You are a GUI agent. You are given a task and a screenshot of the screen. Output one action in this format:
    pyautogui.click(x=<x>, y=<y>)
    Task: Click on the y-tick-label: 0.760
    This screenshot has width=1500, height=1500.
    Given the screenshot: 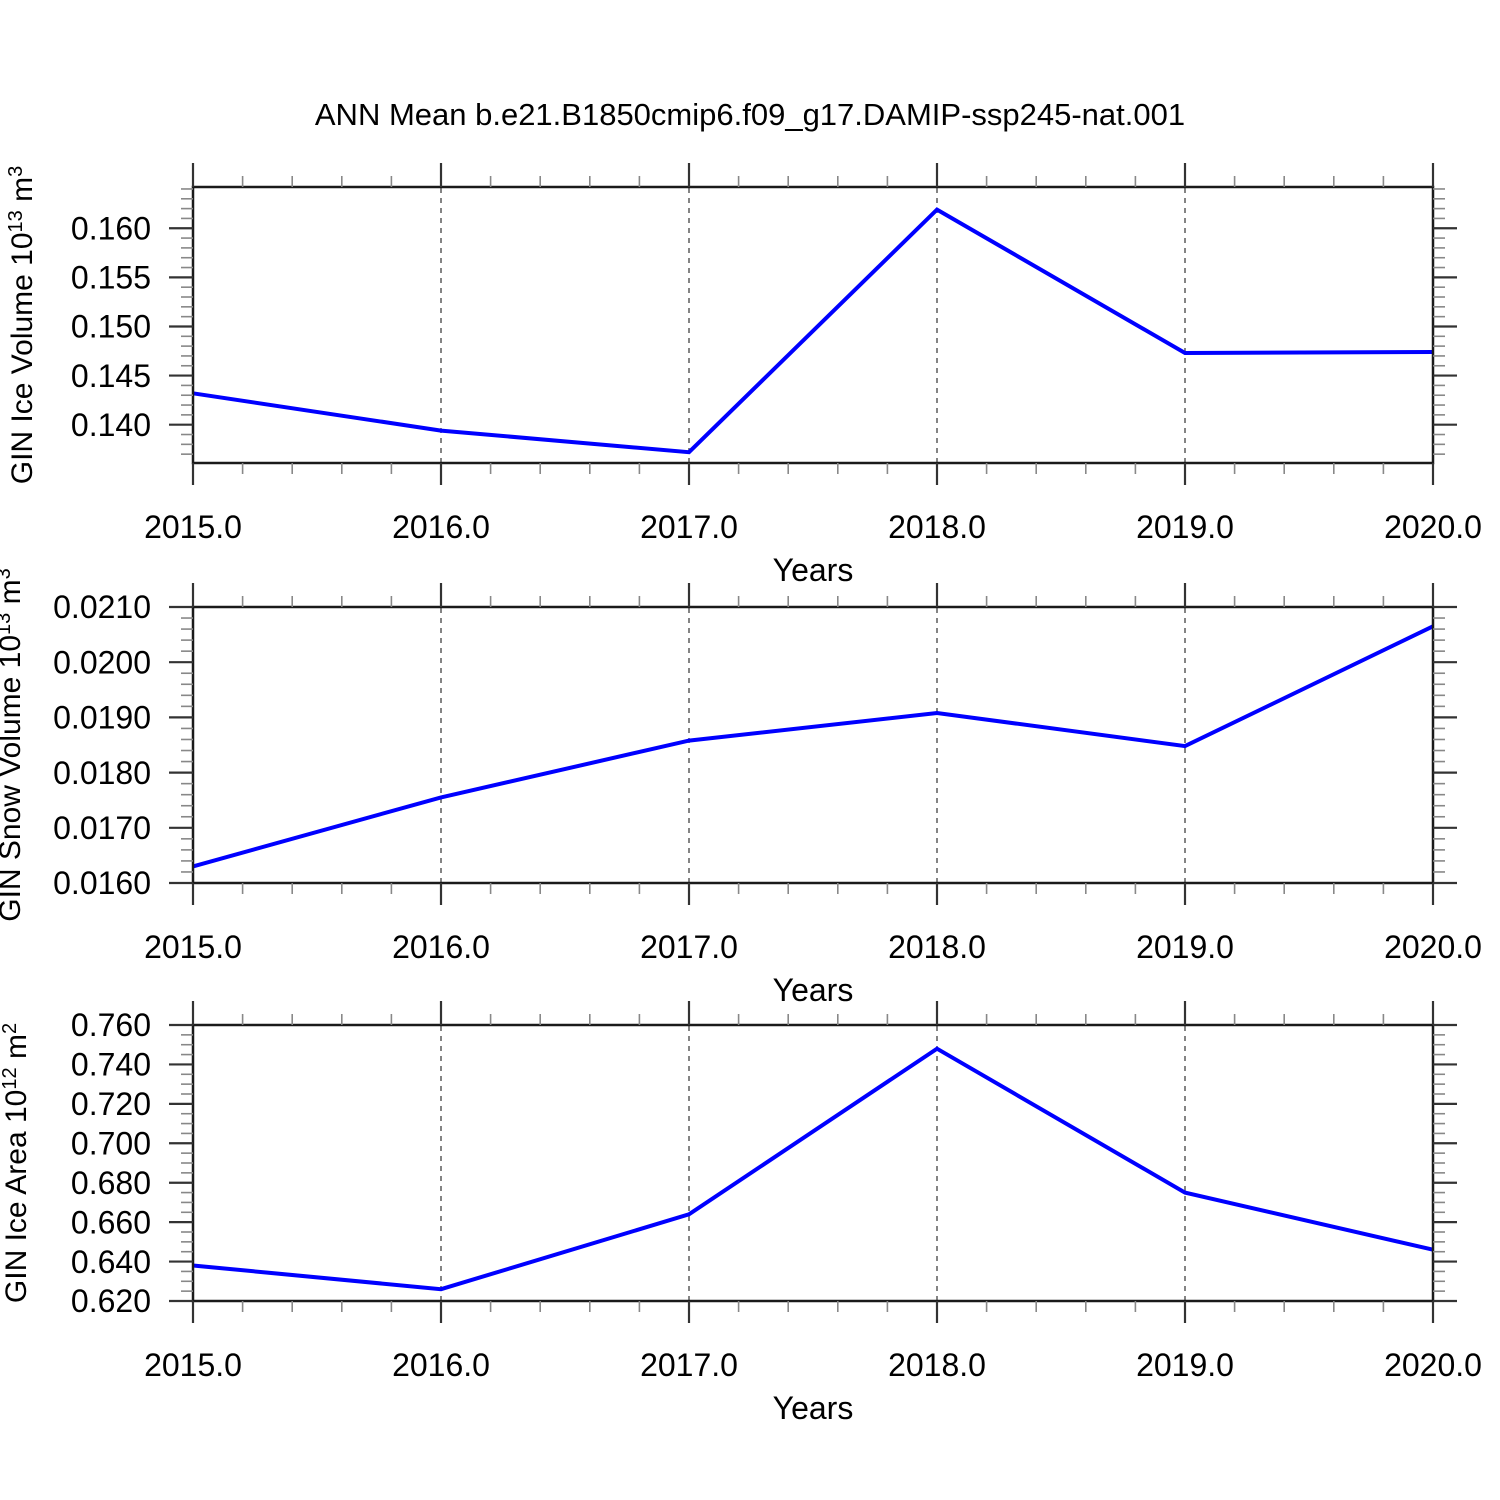 What is the action you would take?
    pyautogui.click(x=111, y=1025)
    